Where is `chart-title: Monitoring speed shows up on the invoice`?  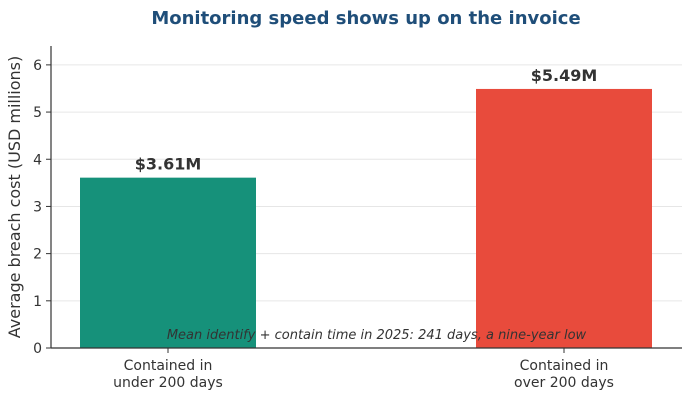
chart-title: Monitoring speed shows up on the invoice is located at coordinates (365, 18).